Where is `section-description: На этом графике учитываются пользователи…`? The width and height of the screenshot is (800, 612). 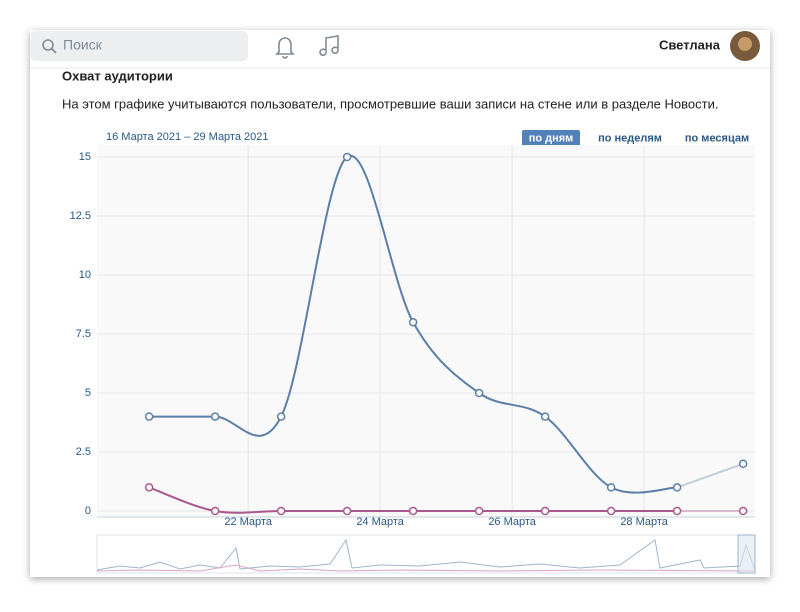 section-description: На этом графике учитываются пользователи… is located at coordinates (390, 103).